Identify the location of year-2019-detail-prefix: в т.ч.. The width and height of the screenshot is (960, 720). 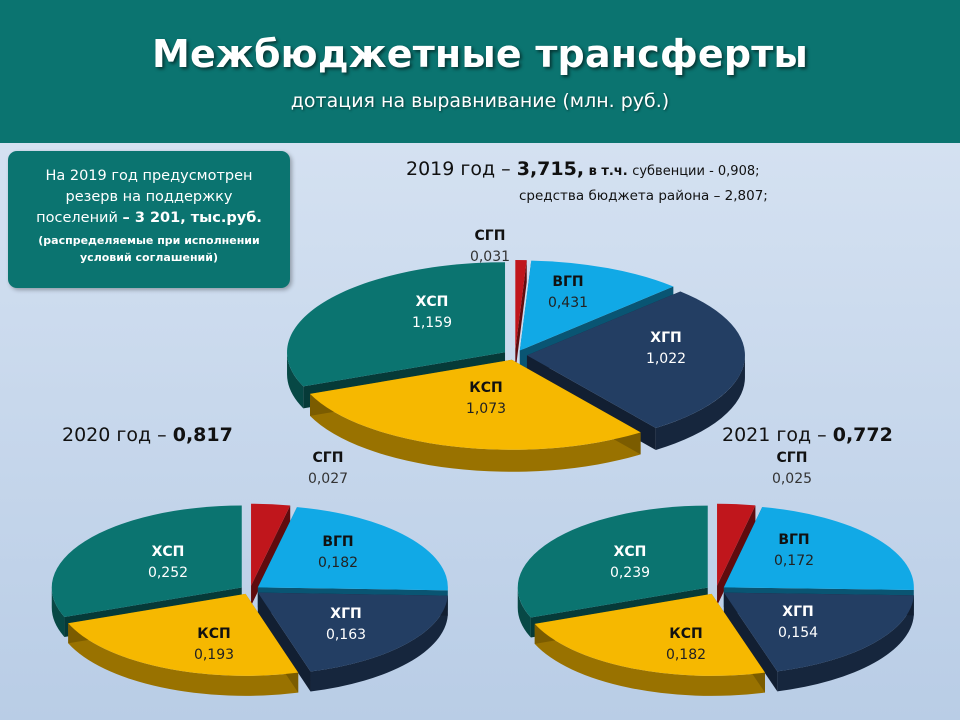
(608, 171).